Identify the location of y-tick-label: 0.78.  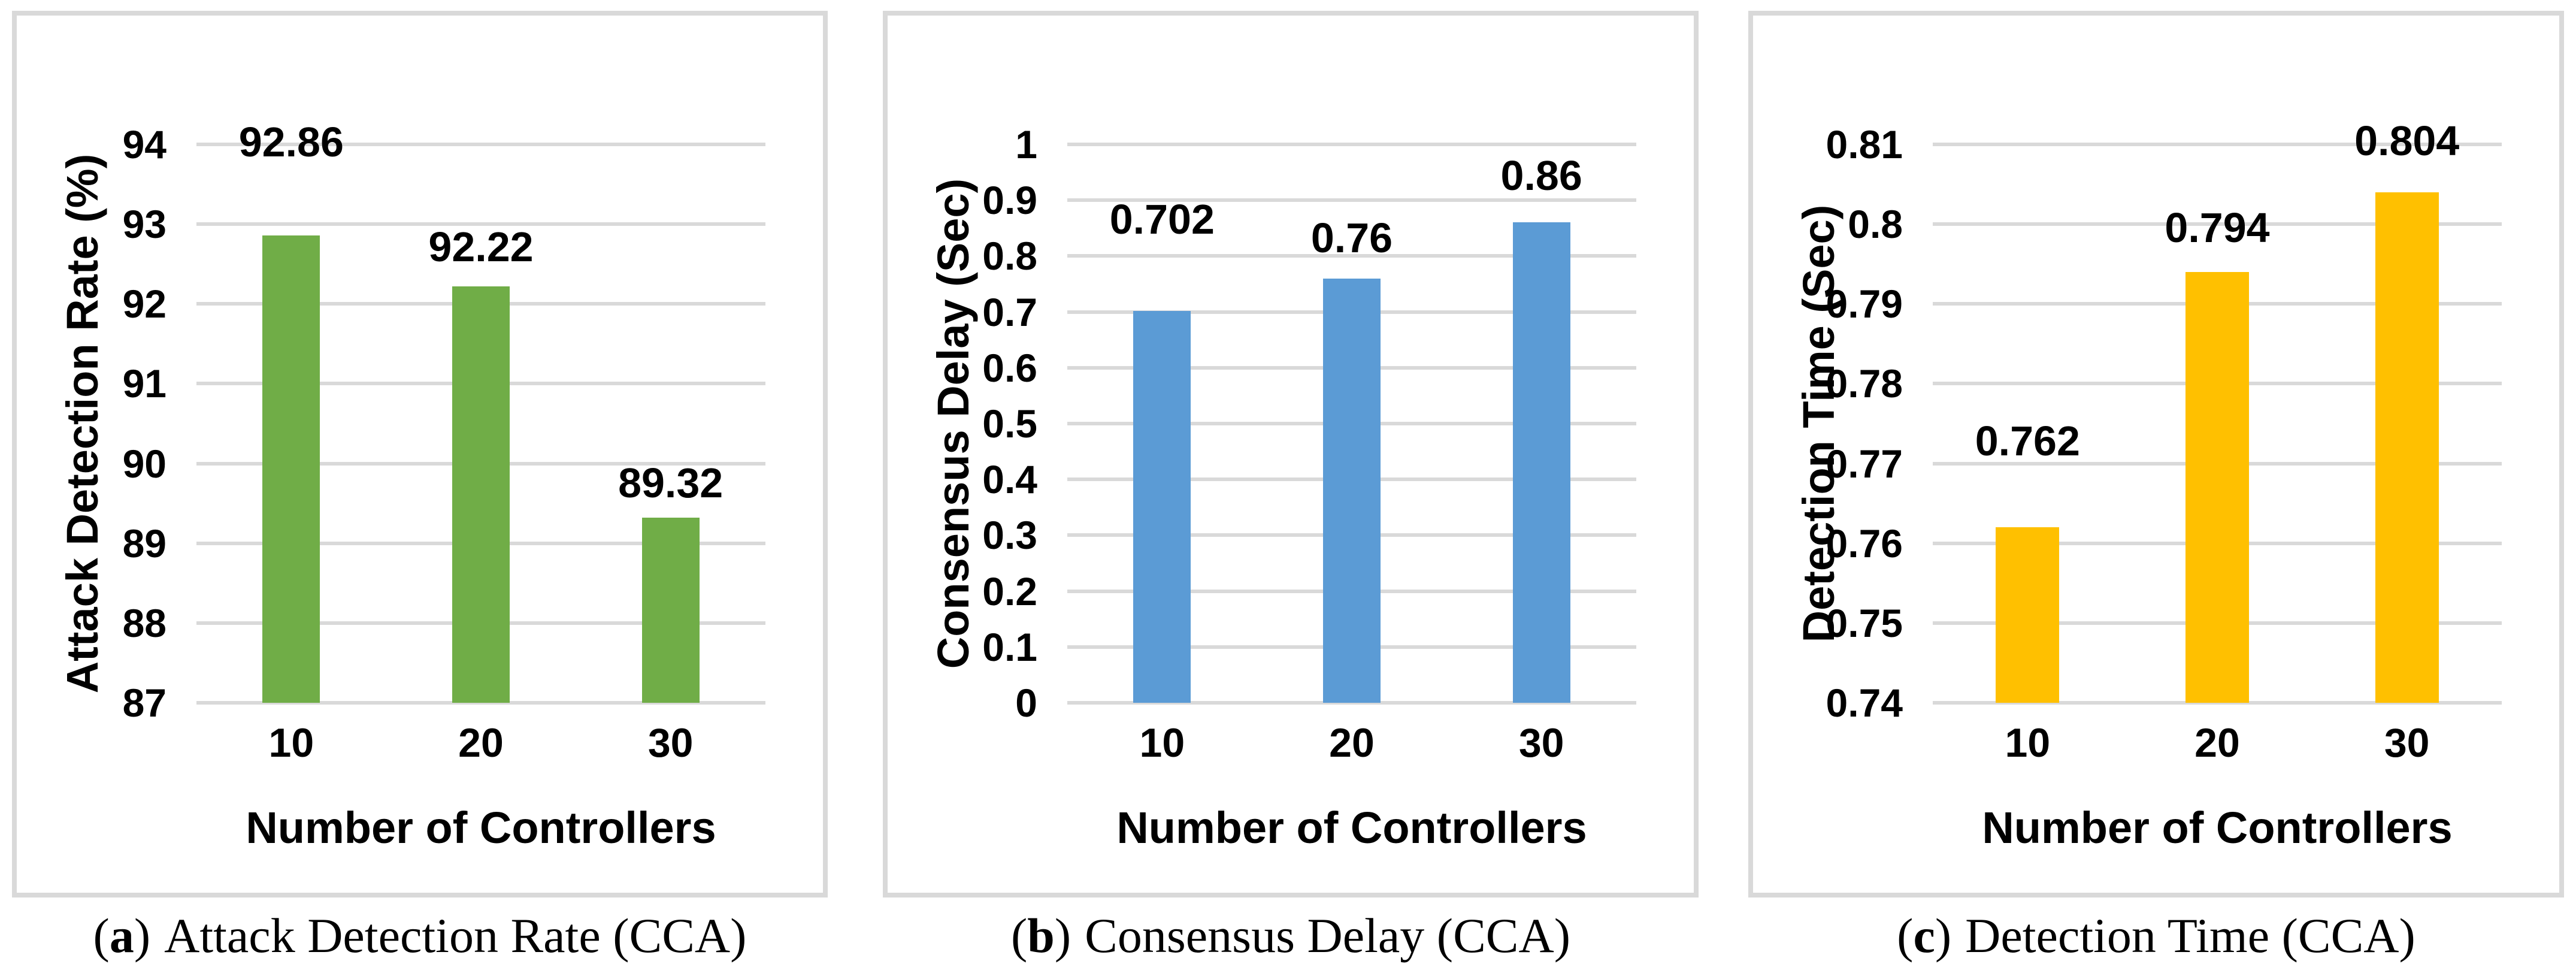
(1864, 383).